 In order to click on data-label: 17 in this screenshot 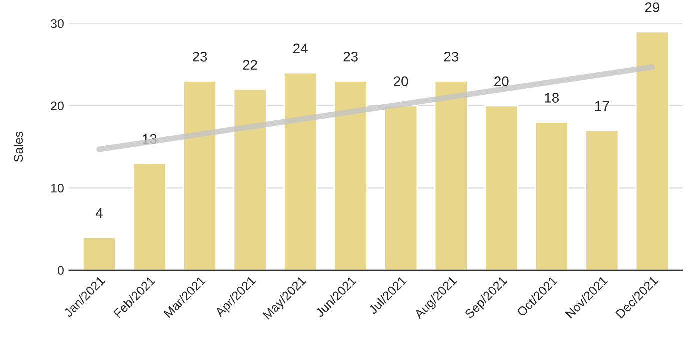, I will do `click(603, 106)`.